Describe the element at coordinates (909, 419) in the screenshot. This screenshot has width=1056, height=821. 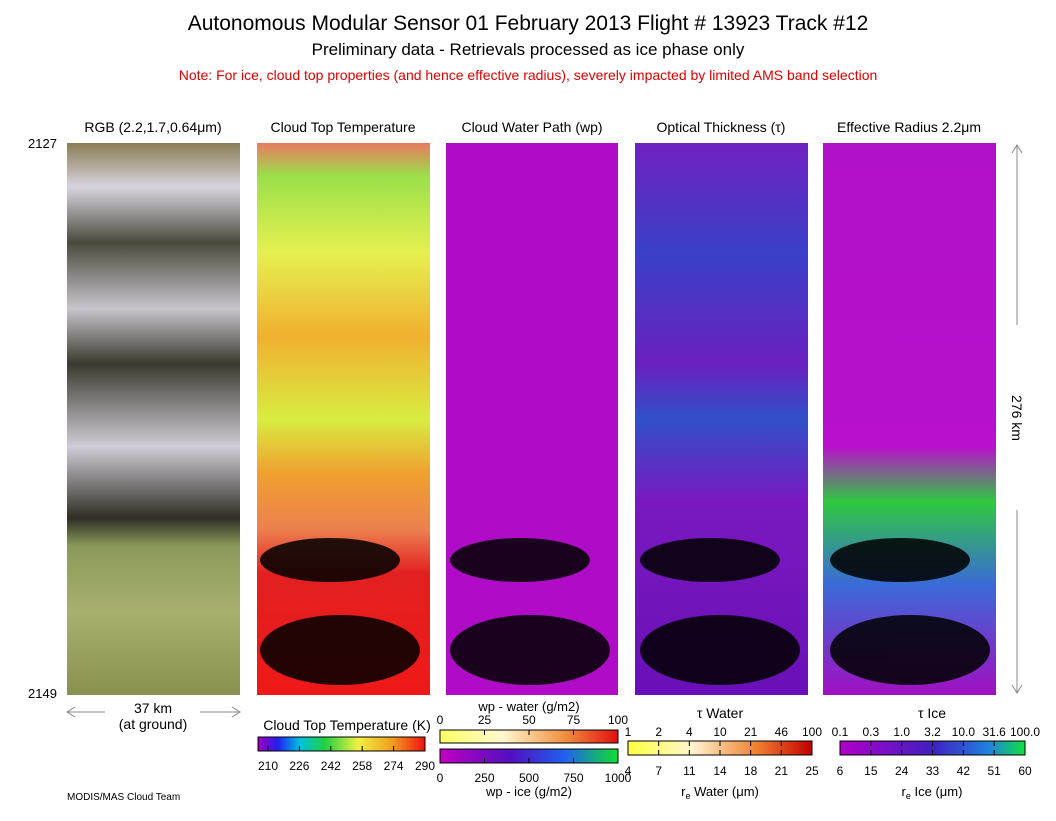
I see `er-image` at that location.